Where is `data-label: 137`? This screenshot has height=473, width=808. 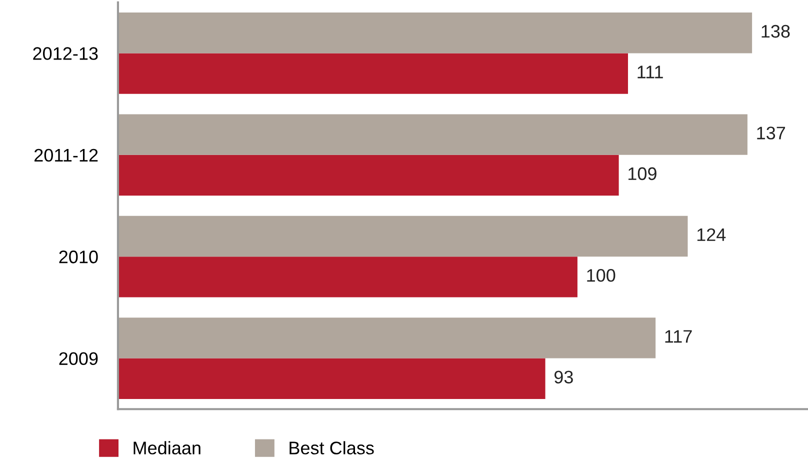 data-label: 137 is located at coordinates (771, 133).